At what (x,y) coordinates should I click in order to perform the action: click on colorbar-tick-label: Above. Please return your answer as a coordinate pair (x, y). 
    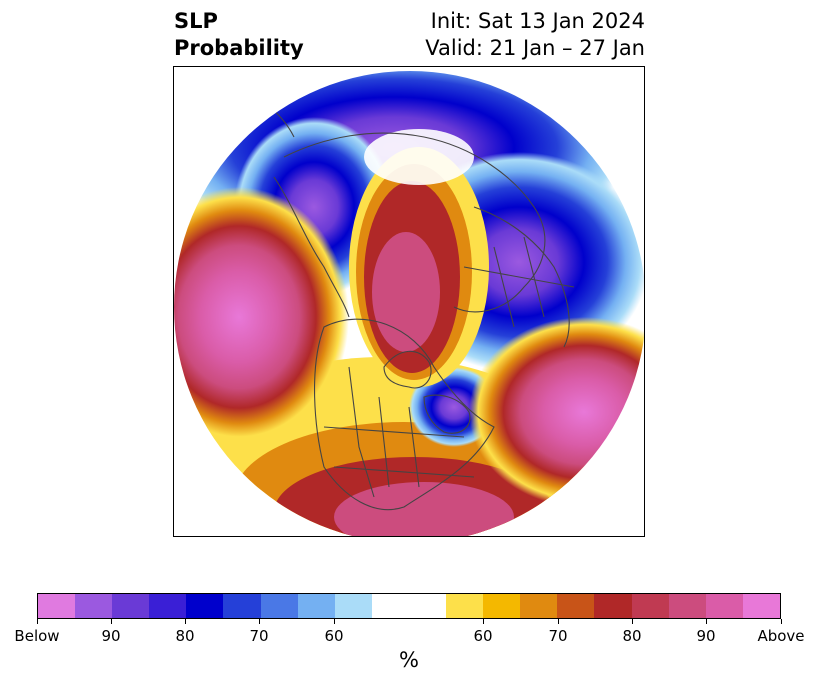
    Looking at the image, I should click on (781, 636).